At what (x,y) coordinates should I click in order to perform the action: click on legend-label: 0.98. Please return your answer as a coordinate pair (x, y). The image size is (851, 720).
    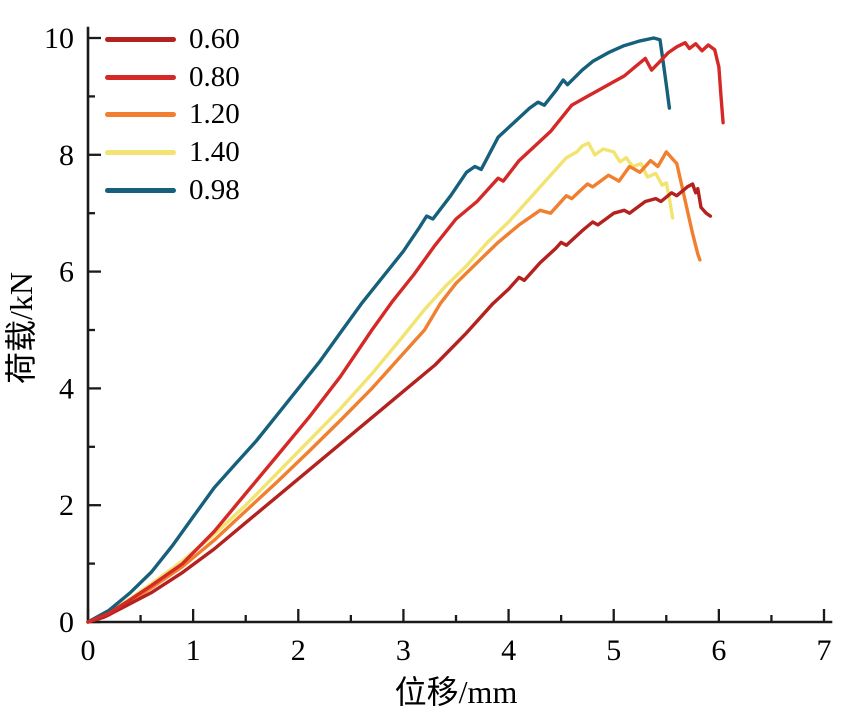
    Looking at the image, I should click on (214, 189).